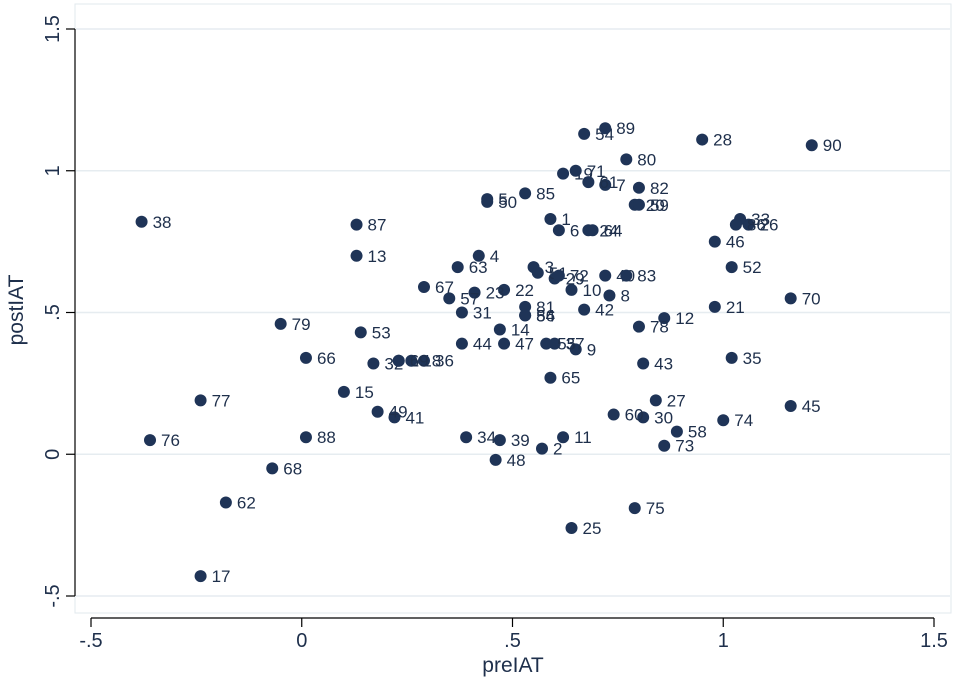  What do you see at coordinates (221, 576) in the screenshot?
I see `point-label-17: 17` at bounding box center [221, 576].